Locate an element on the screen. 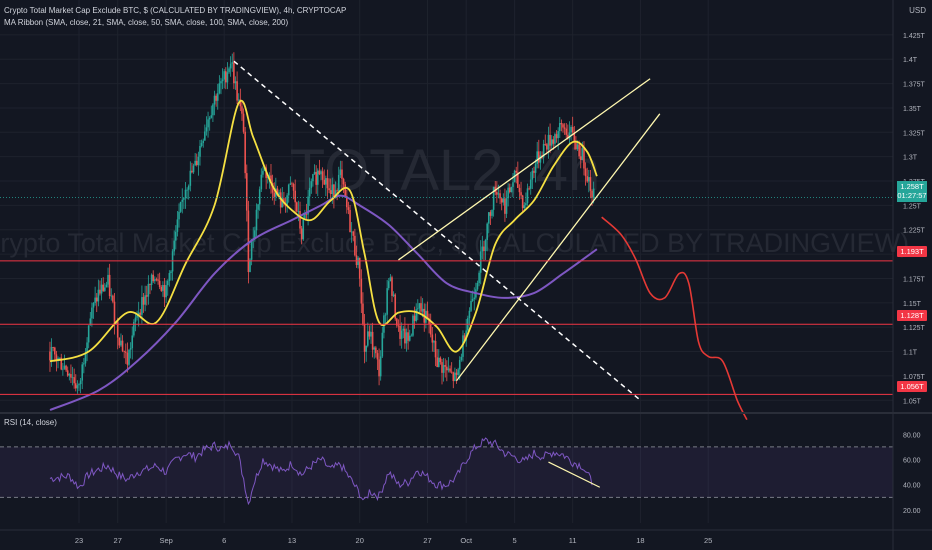 The height and width of the screenshot is (550, 932). level-badge-3: 1.056T is located at coordinates (912, 386).